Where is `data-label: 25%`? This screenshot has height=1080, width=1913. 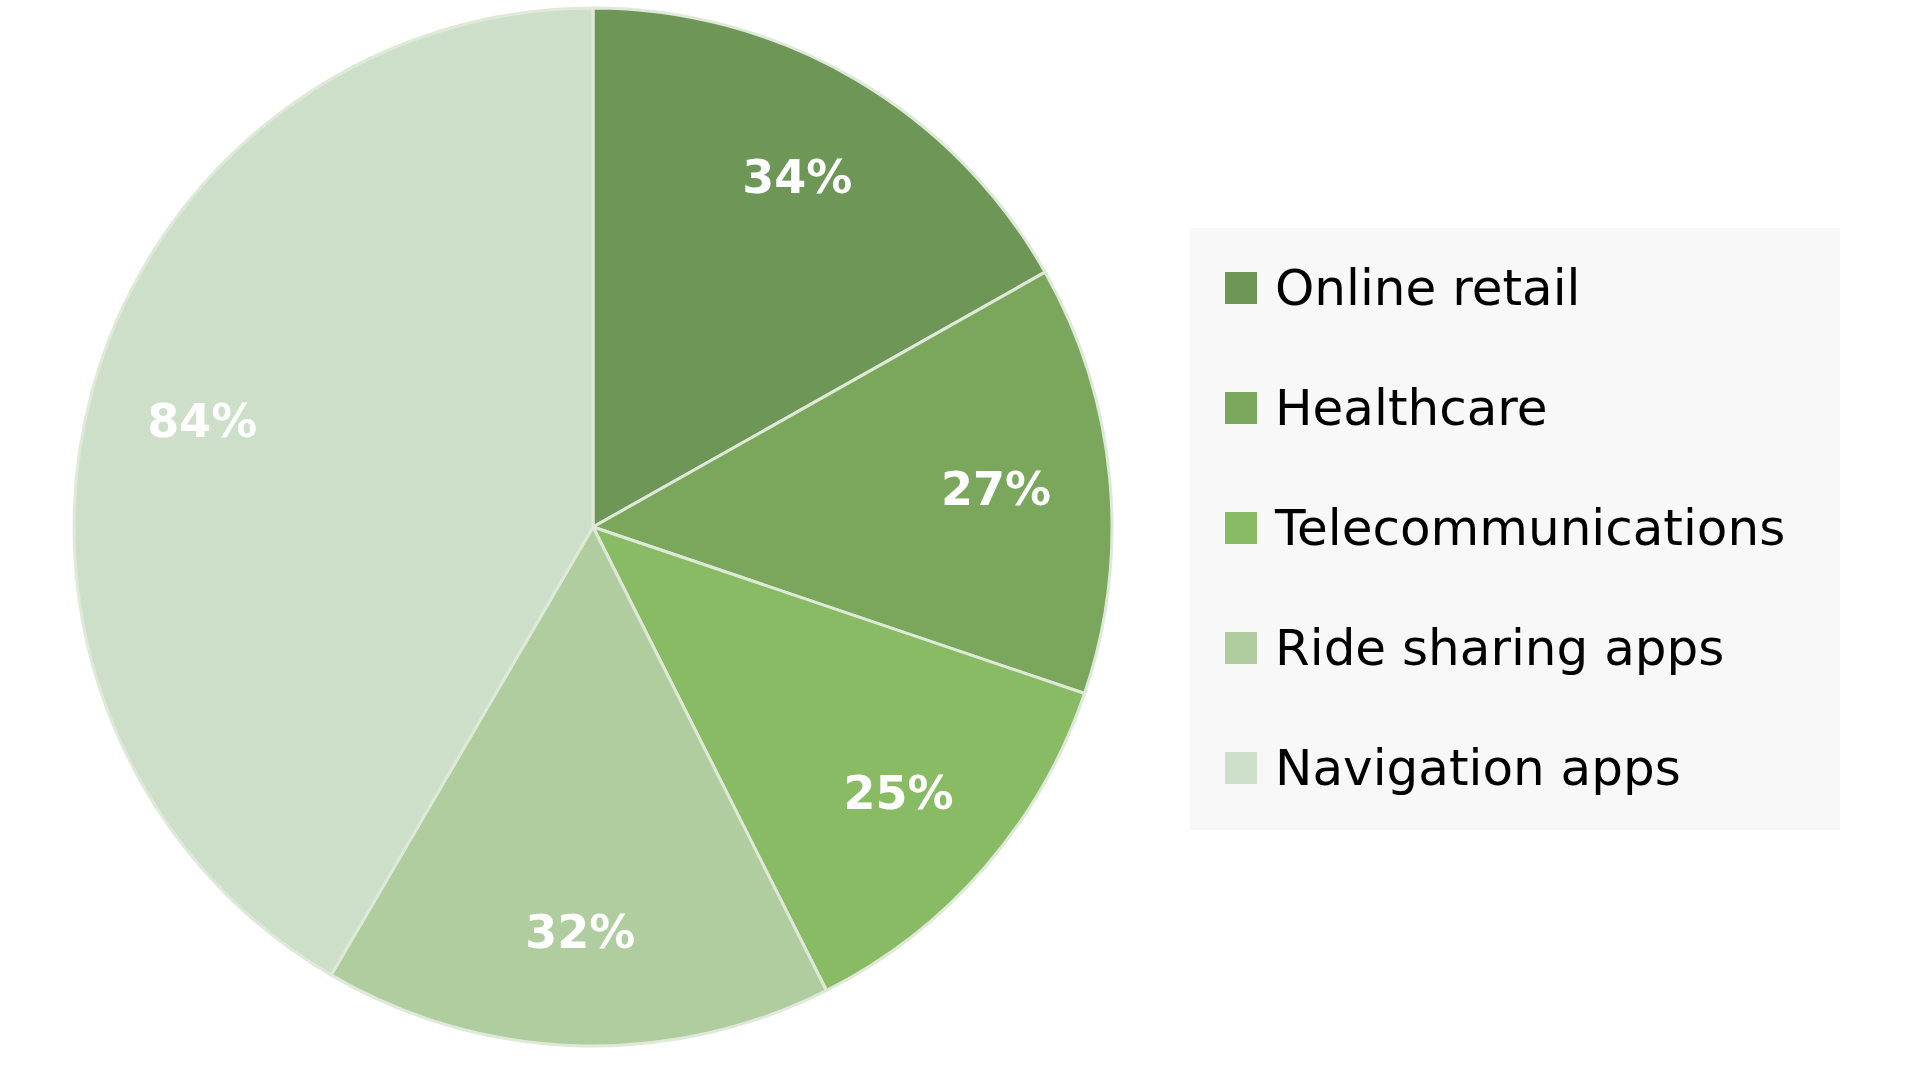 data-label: 25% is located at coordinates (898, 792).